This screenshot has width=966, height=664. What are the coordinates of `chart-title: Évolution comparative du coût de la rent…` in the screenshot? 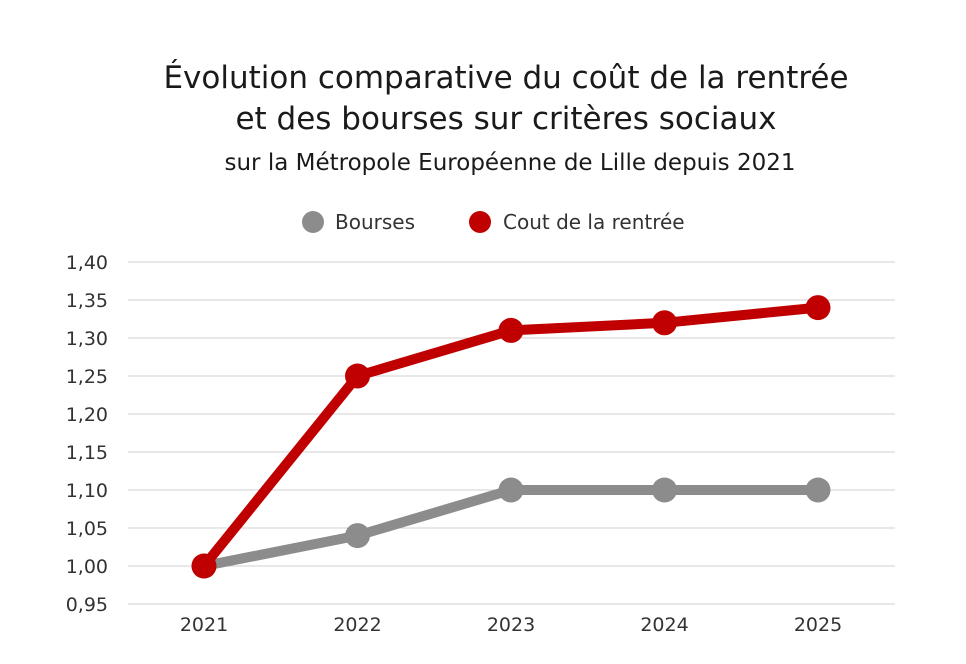 It's located at (505, 78).